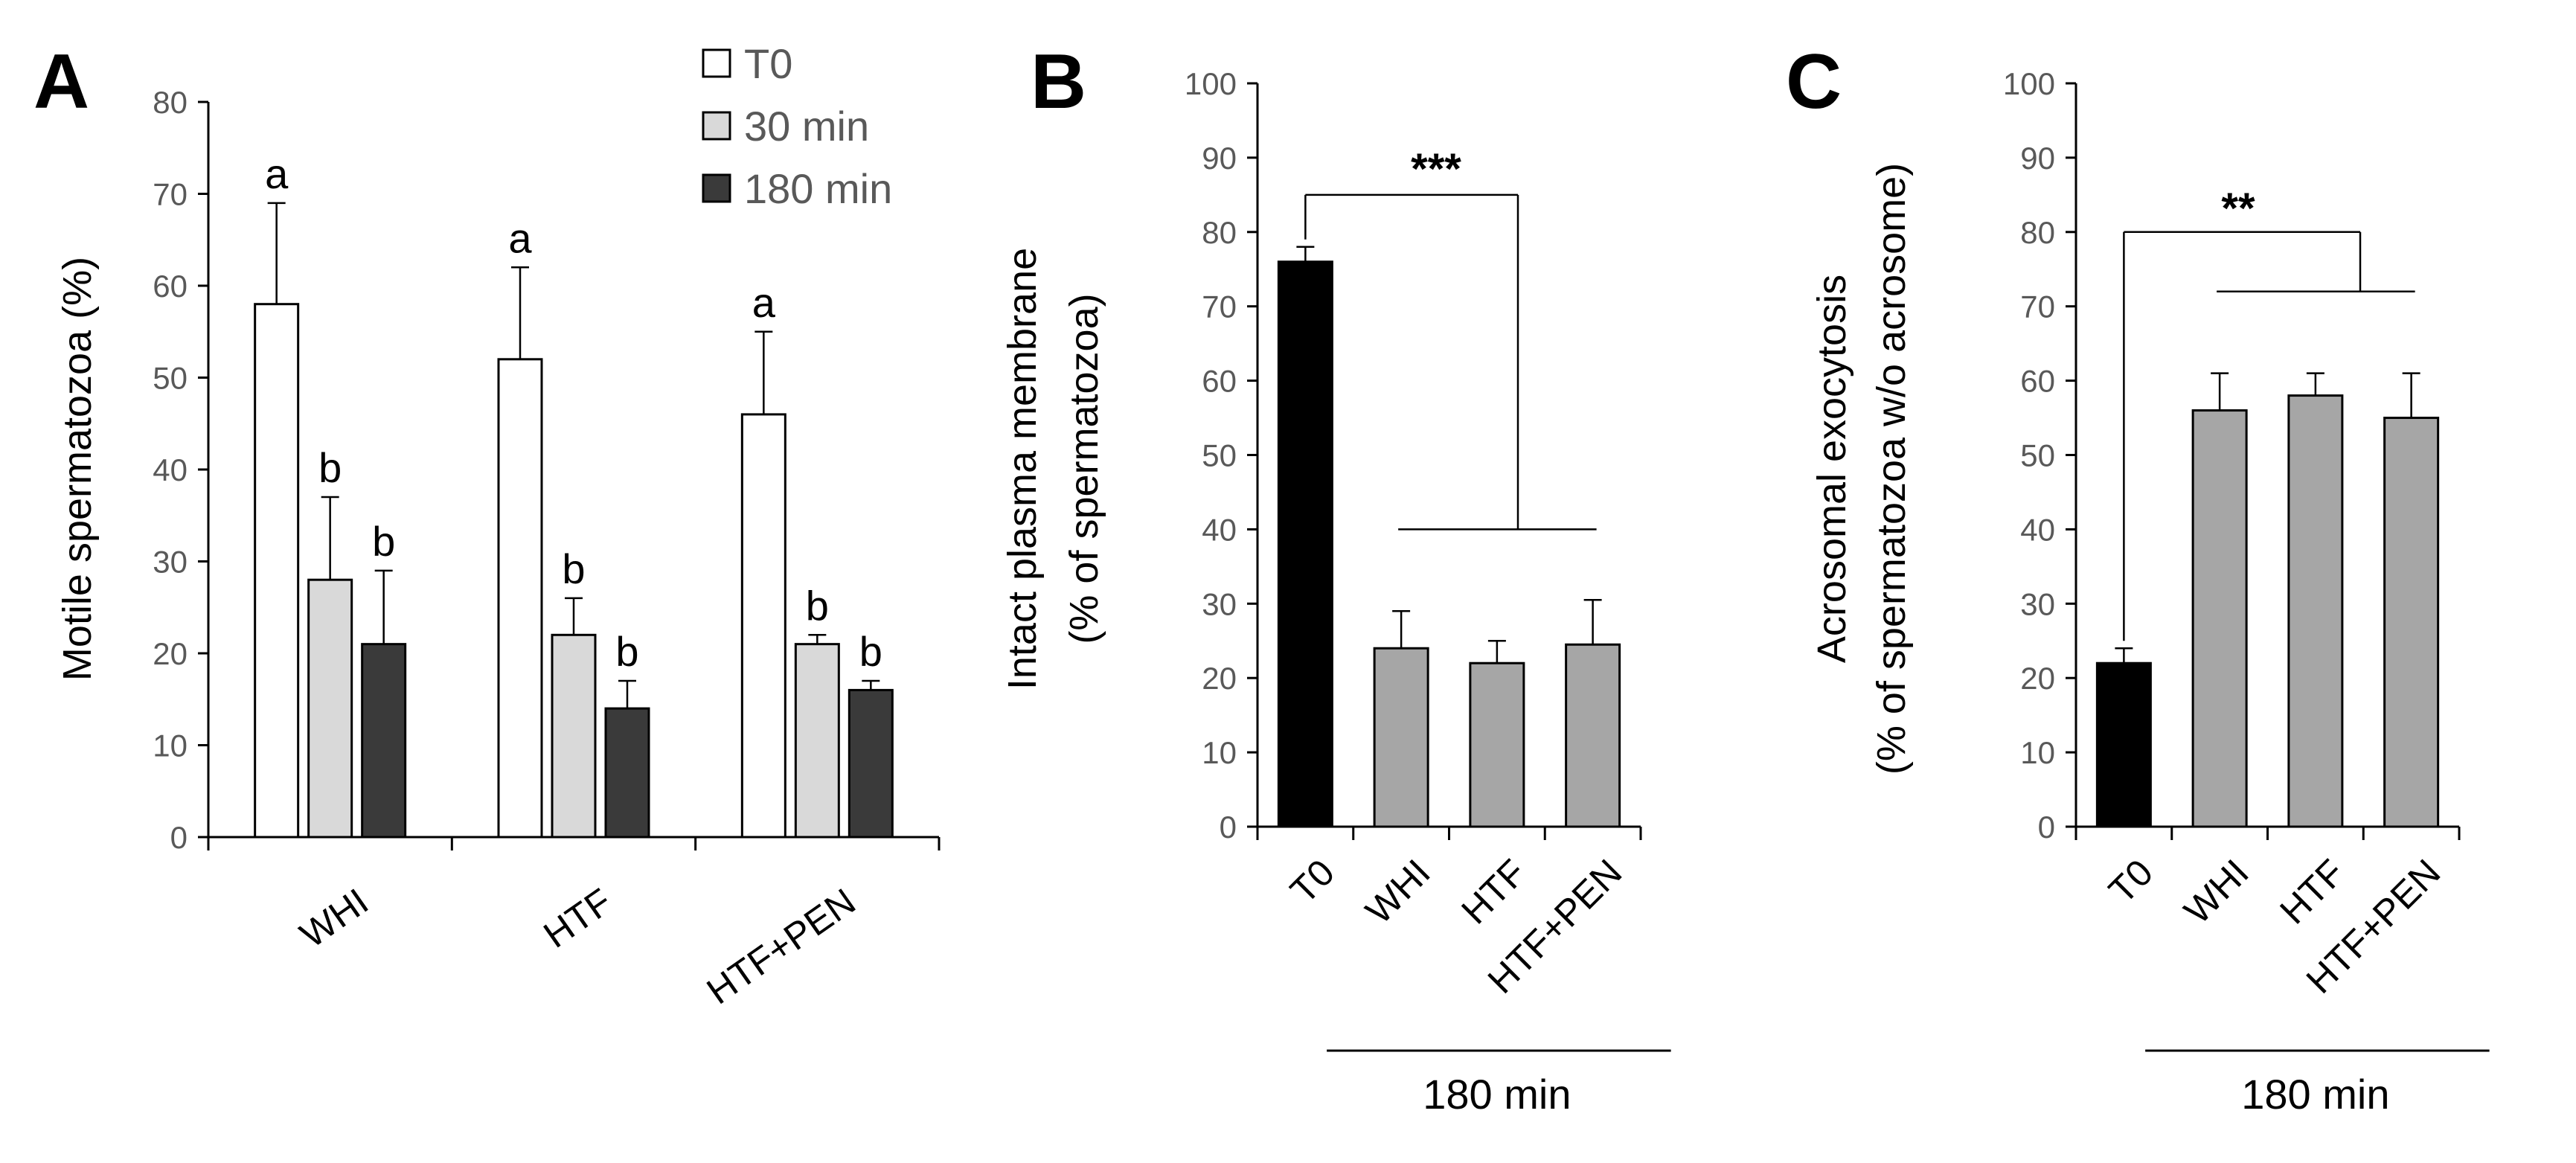 This screenshot has height=1163, width=2576. What do you see at coordinates (1219, 158) in the screenshot?
I see `panel-b-y-tick-label: 90` at bounding box center [1219, 158].